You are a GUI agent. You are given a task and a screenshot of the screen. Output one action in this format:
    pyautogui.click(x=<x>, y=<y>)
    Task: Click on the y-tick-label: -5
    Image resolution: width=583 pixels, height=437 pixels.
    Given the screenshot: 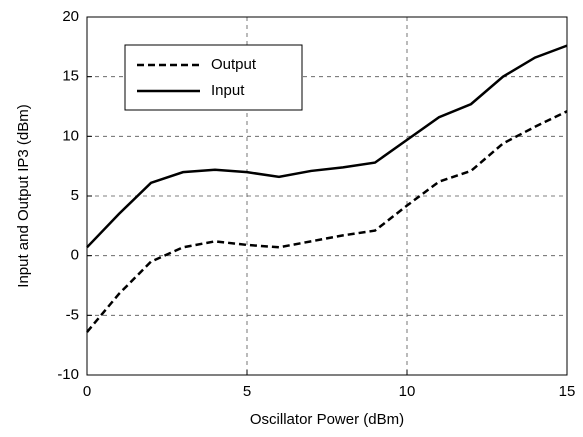 What is the action you would take?
    pyautogui.click(x=72, y=314)
    